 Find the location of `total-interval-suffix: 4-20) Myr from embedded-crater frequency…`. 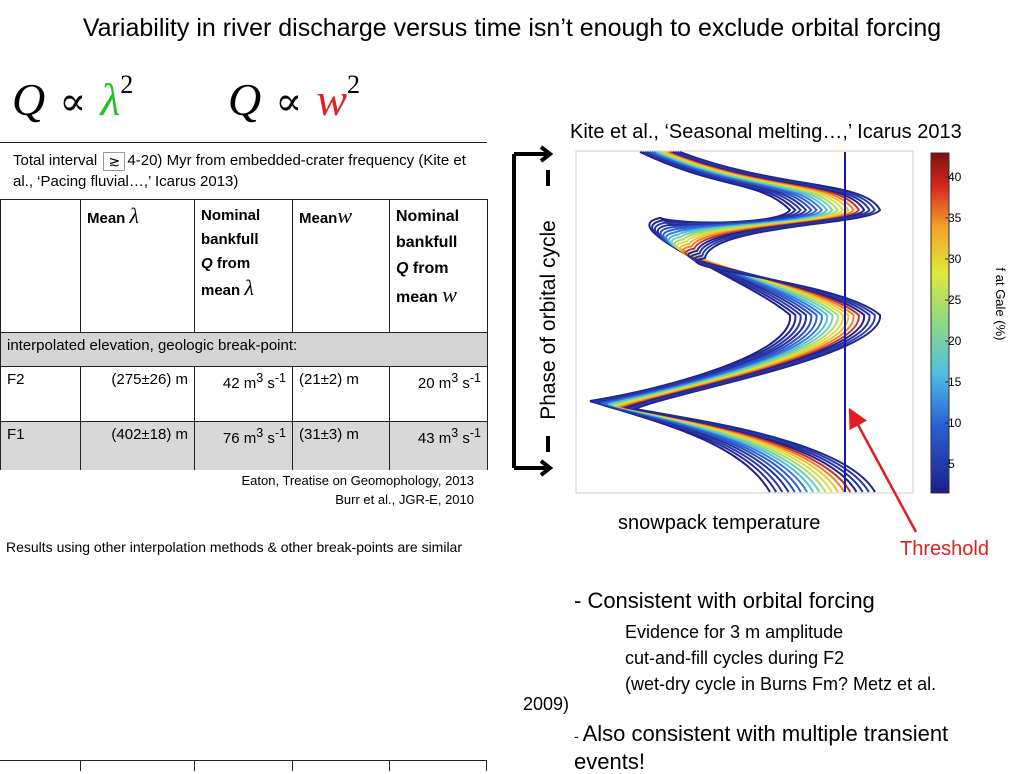

total-interval-suffix: 4-20) Myr from embedded-crater frequency… is located at coordinates (239, 171).